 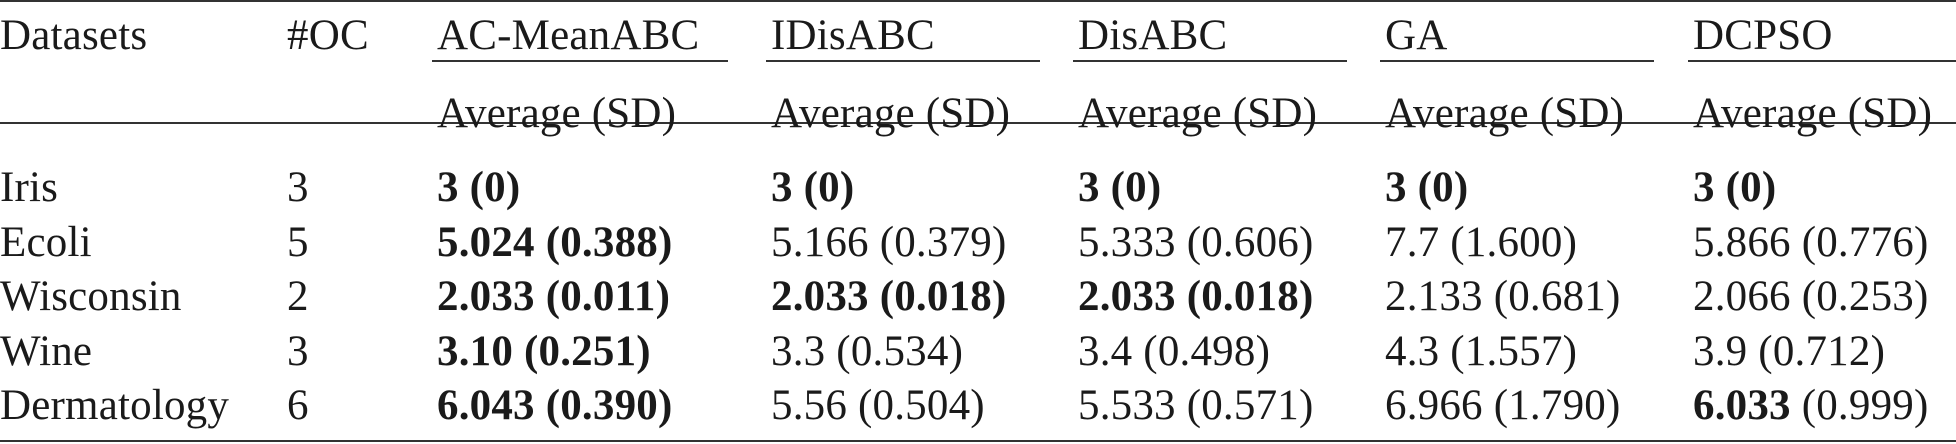 I want to click on cell-value: 6.033 (0.999), so click(x=1811, y=406).